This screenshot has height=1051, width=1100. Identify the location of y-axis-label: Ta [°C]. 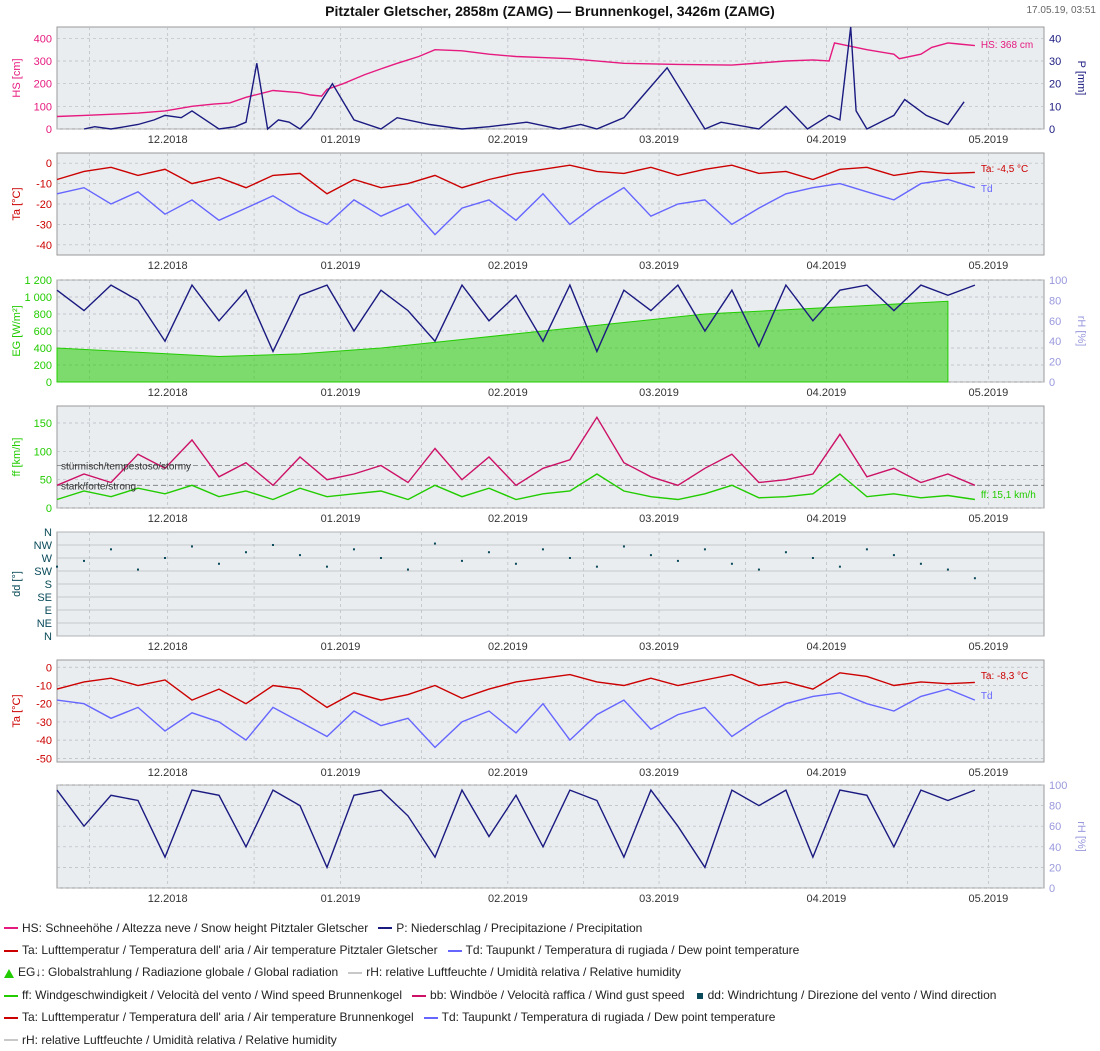
(17, 710).